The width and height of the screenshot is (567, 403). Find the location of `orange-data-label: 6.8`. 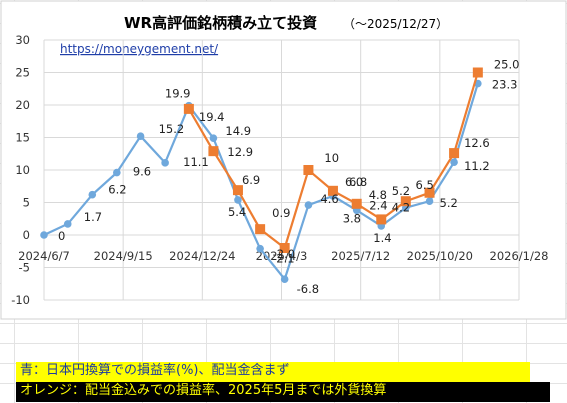

orange-data-label: 6.8 is located at coordinates (358, 182).